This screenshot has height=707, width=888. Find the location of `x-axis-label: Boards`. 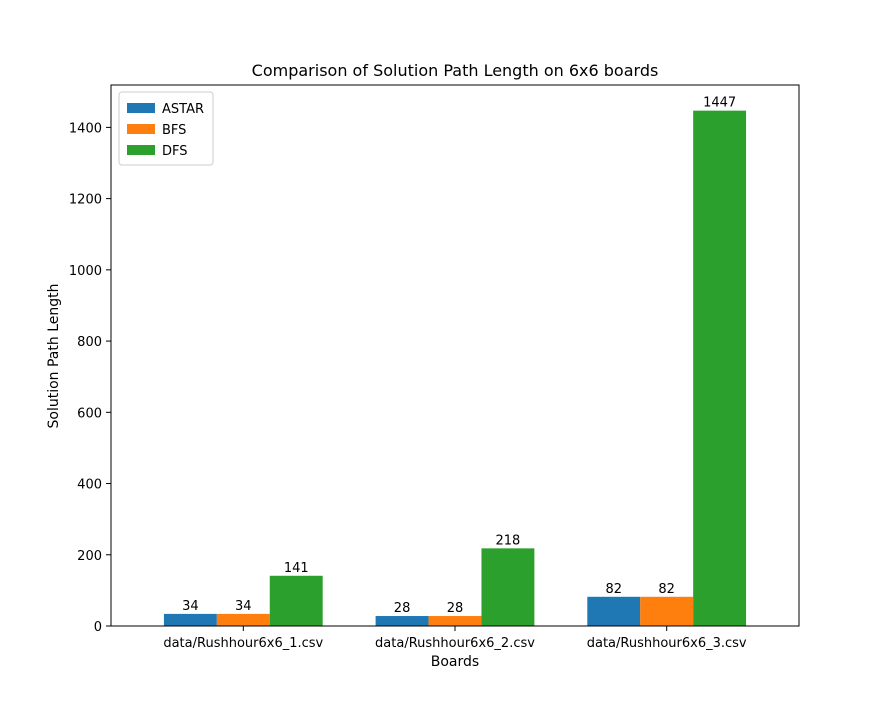

x-axis-label: Boards is located at coordinates (455, 662).